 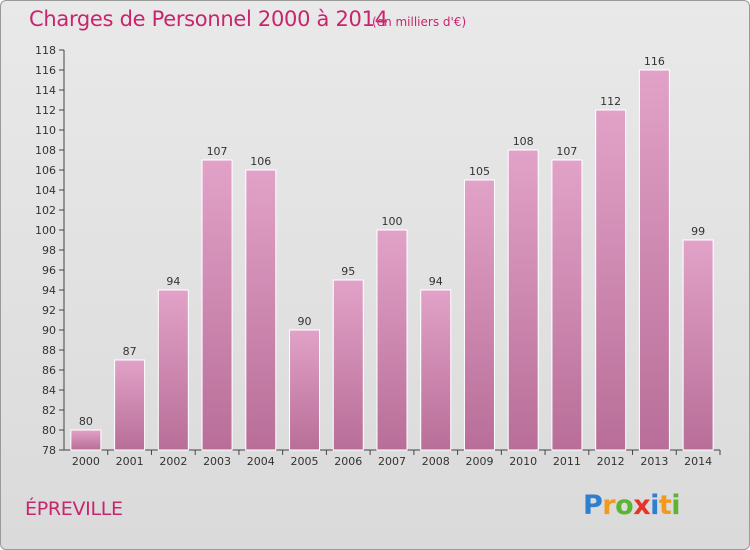 What do you see at coordinates (609, 505) in the screenshot?
I see `logo-letter: r` at bounding box center [609, 505].